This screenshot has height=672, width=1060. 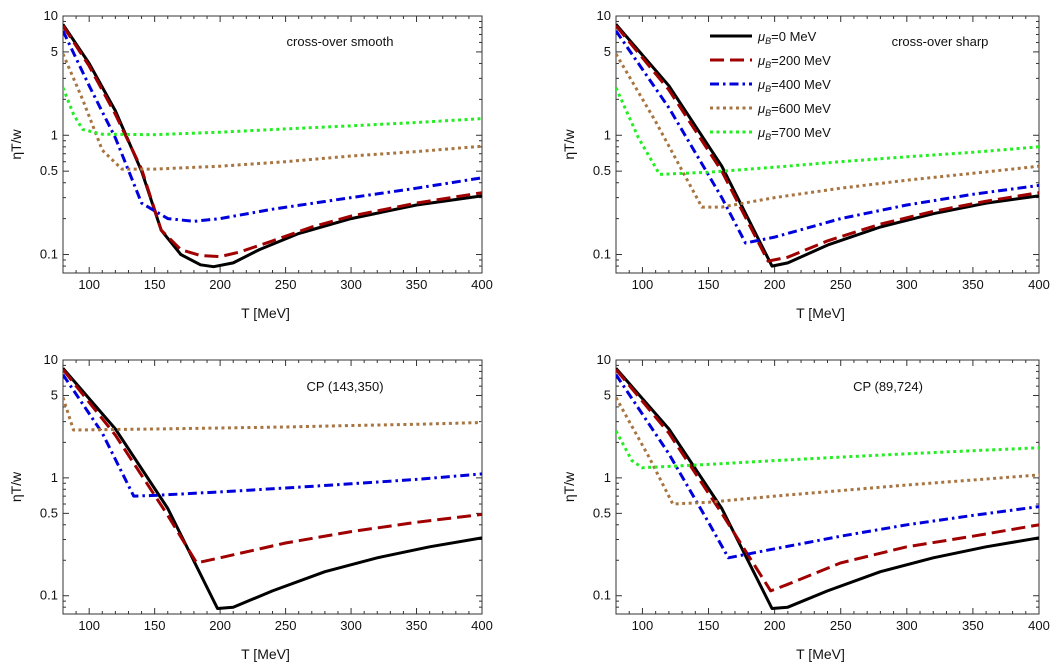 What do you see at coordinates (940, 41) in the screenshot?
I see `panel-annotation: cross-over sharp` at bounding box center [940, 41].